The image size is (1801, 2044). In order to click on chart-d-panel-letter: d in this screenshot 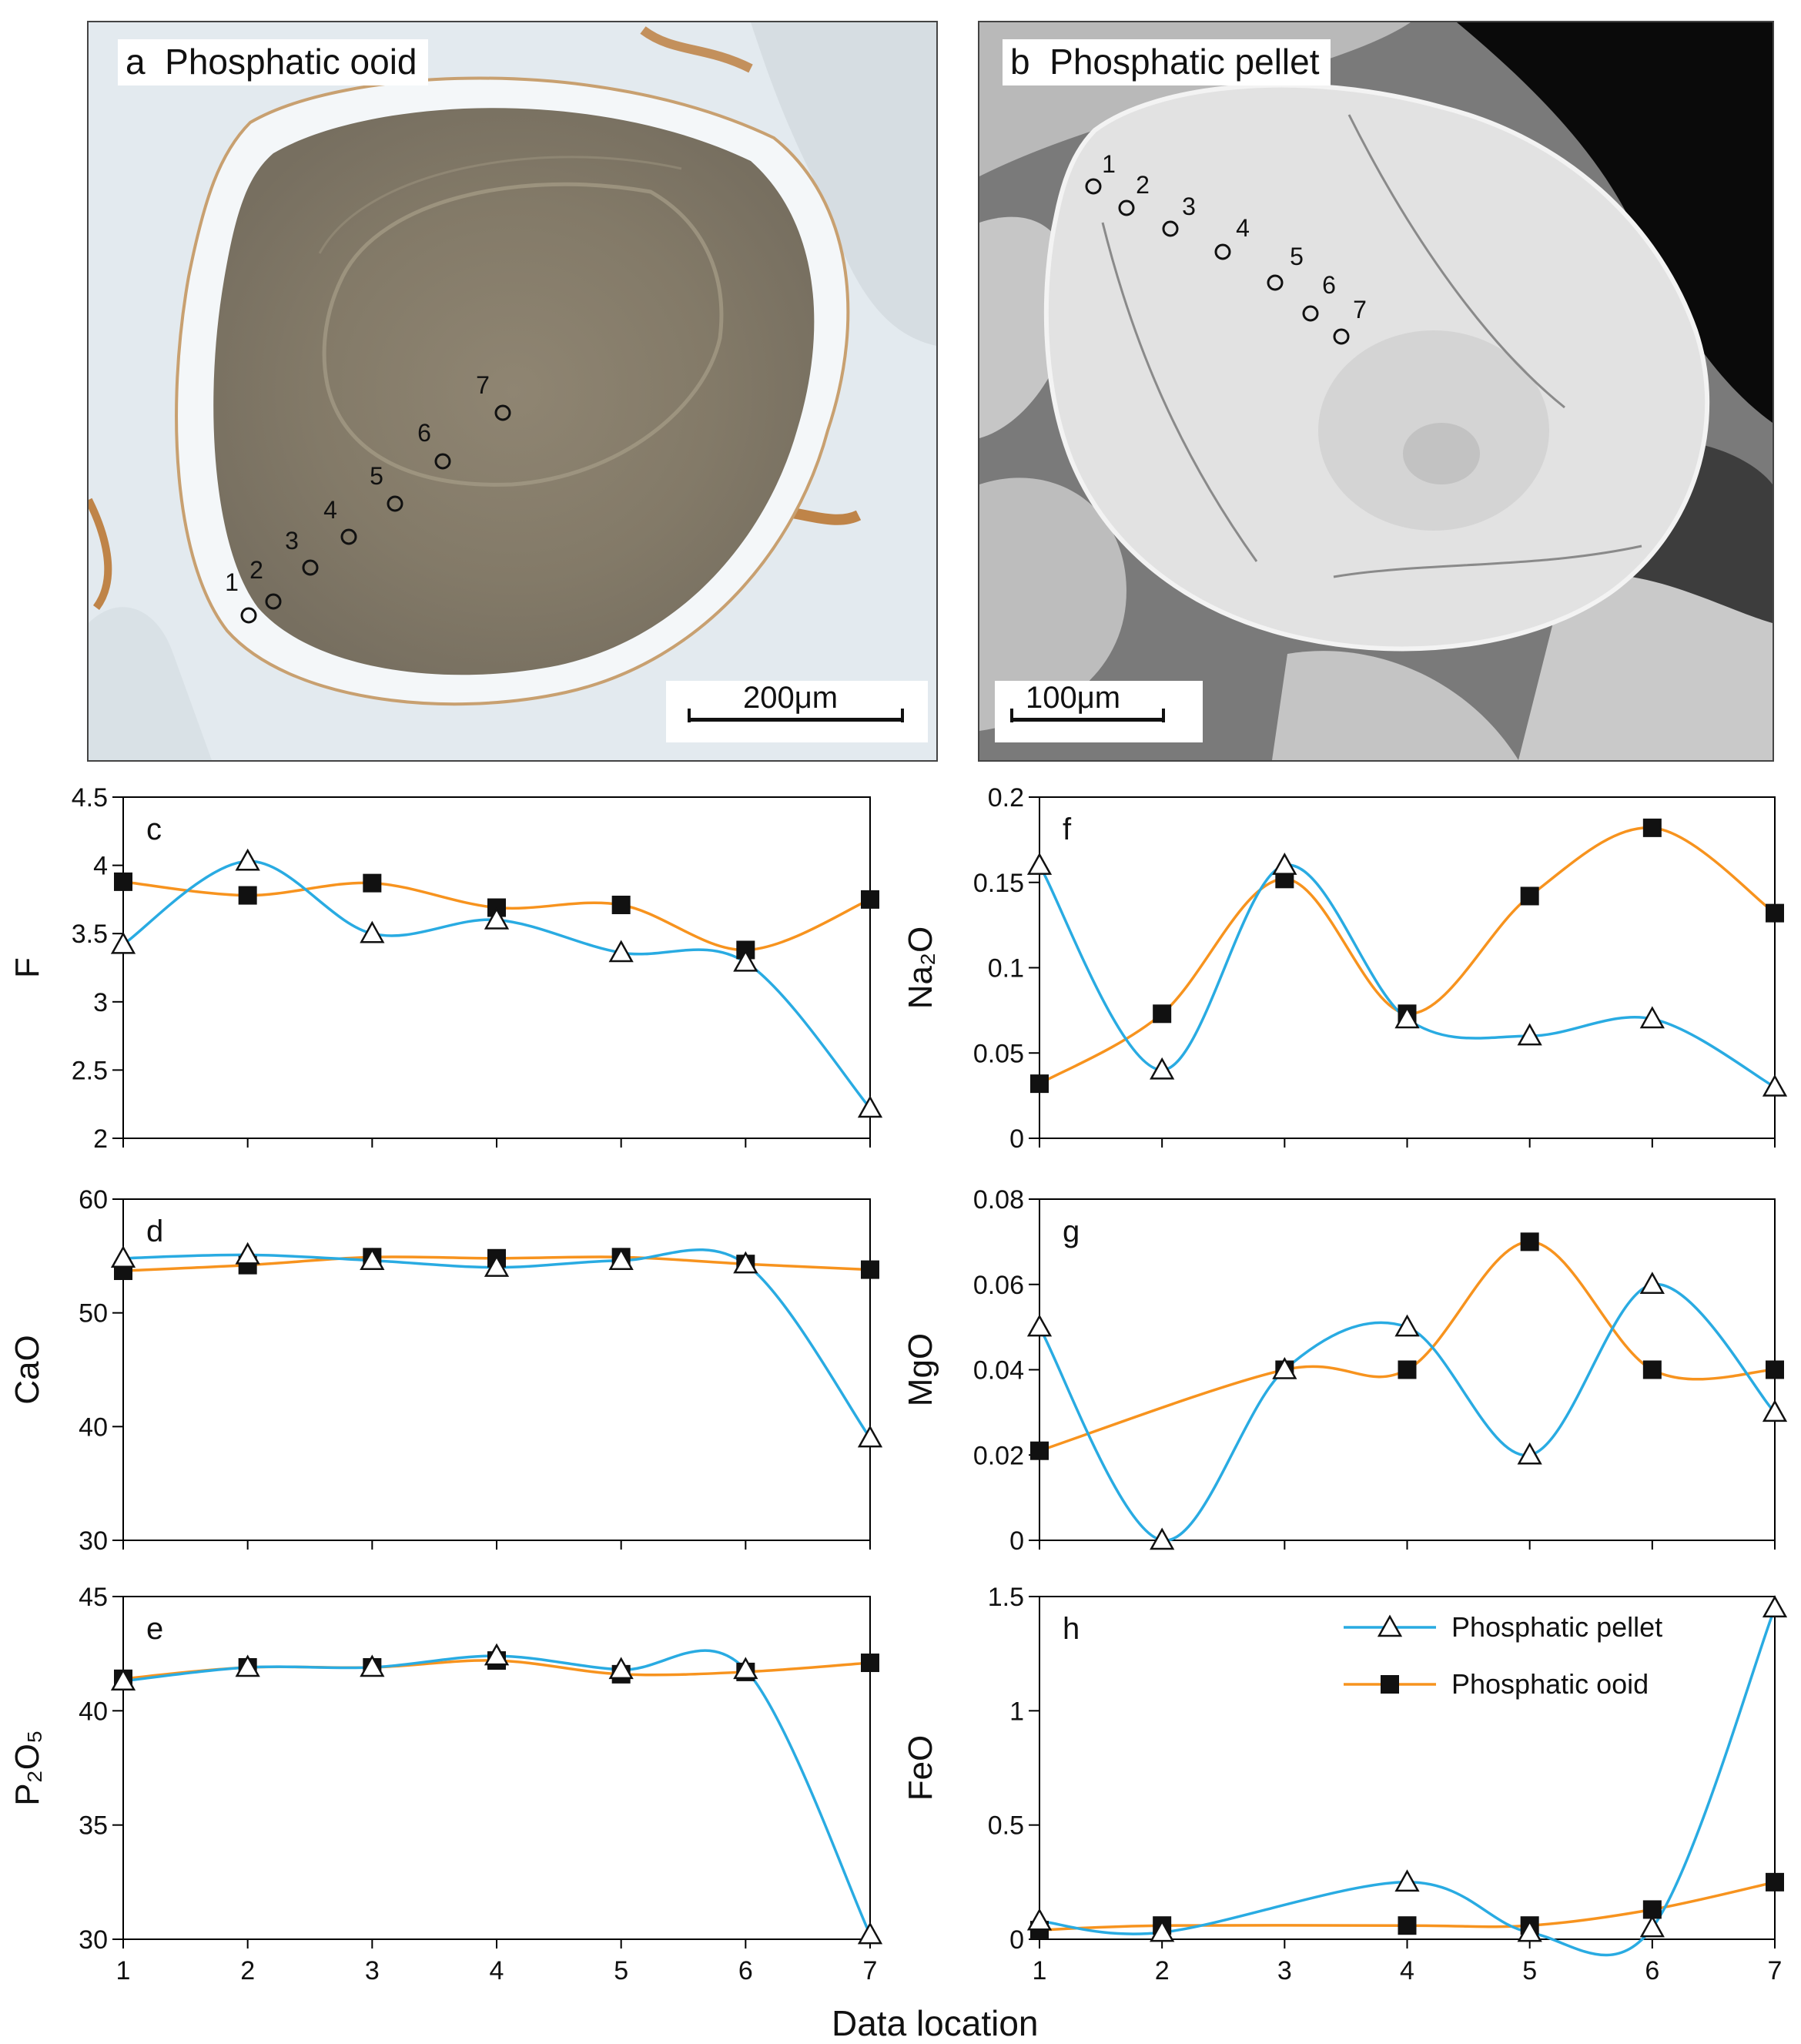, I will do `click(154, 1231)`.